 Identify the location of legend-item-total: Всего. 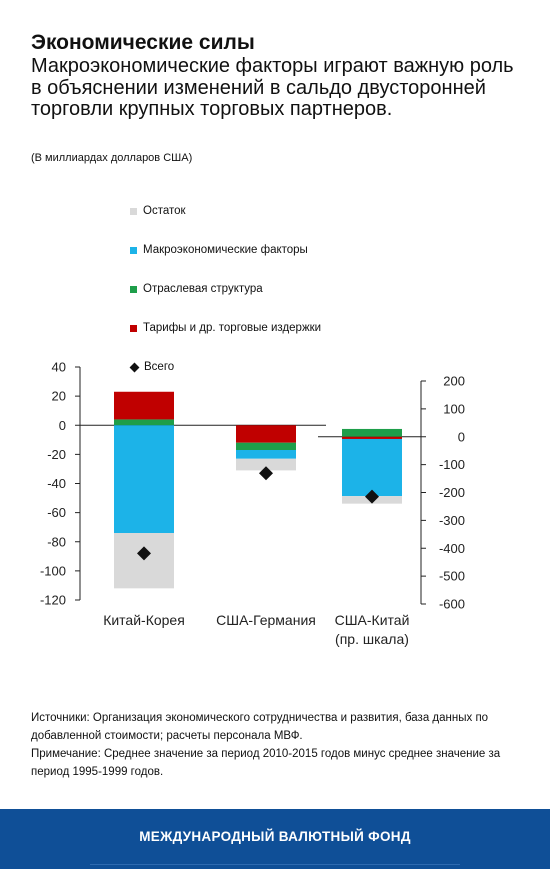
(152, 367).